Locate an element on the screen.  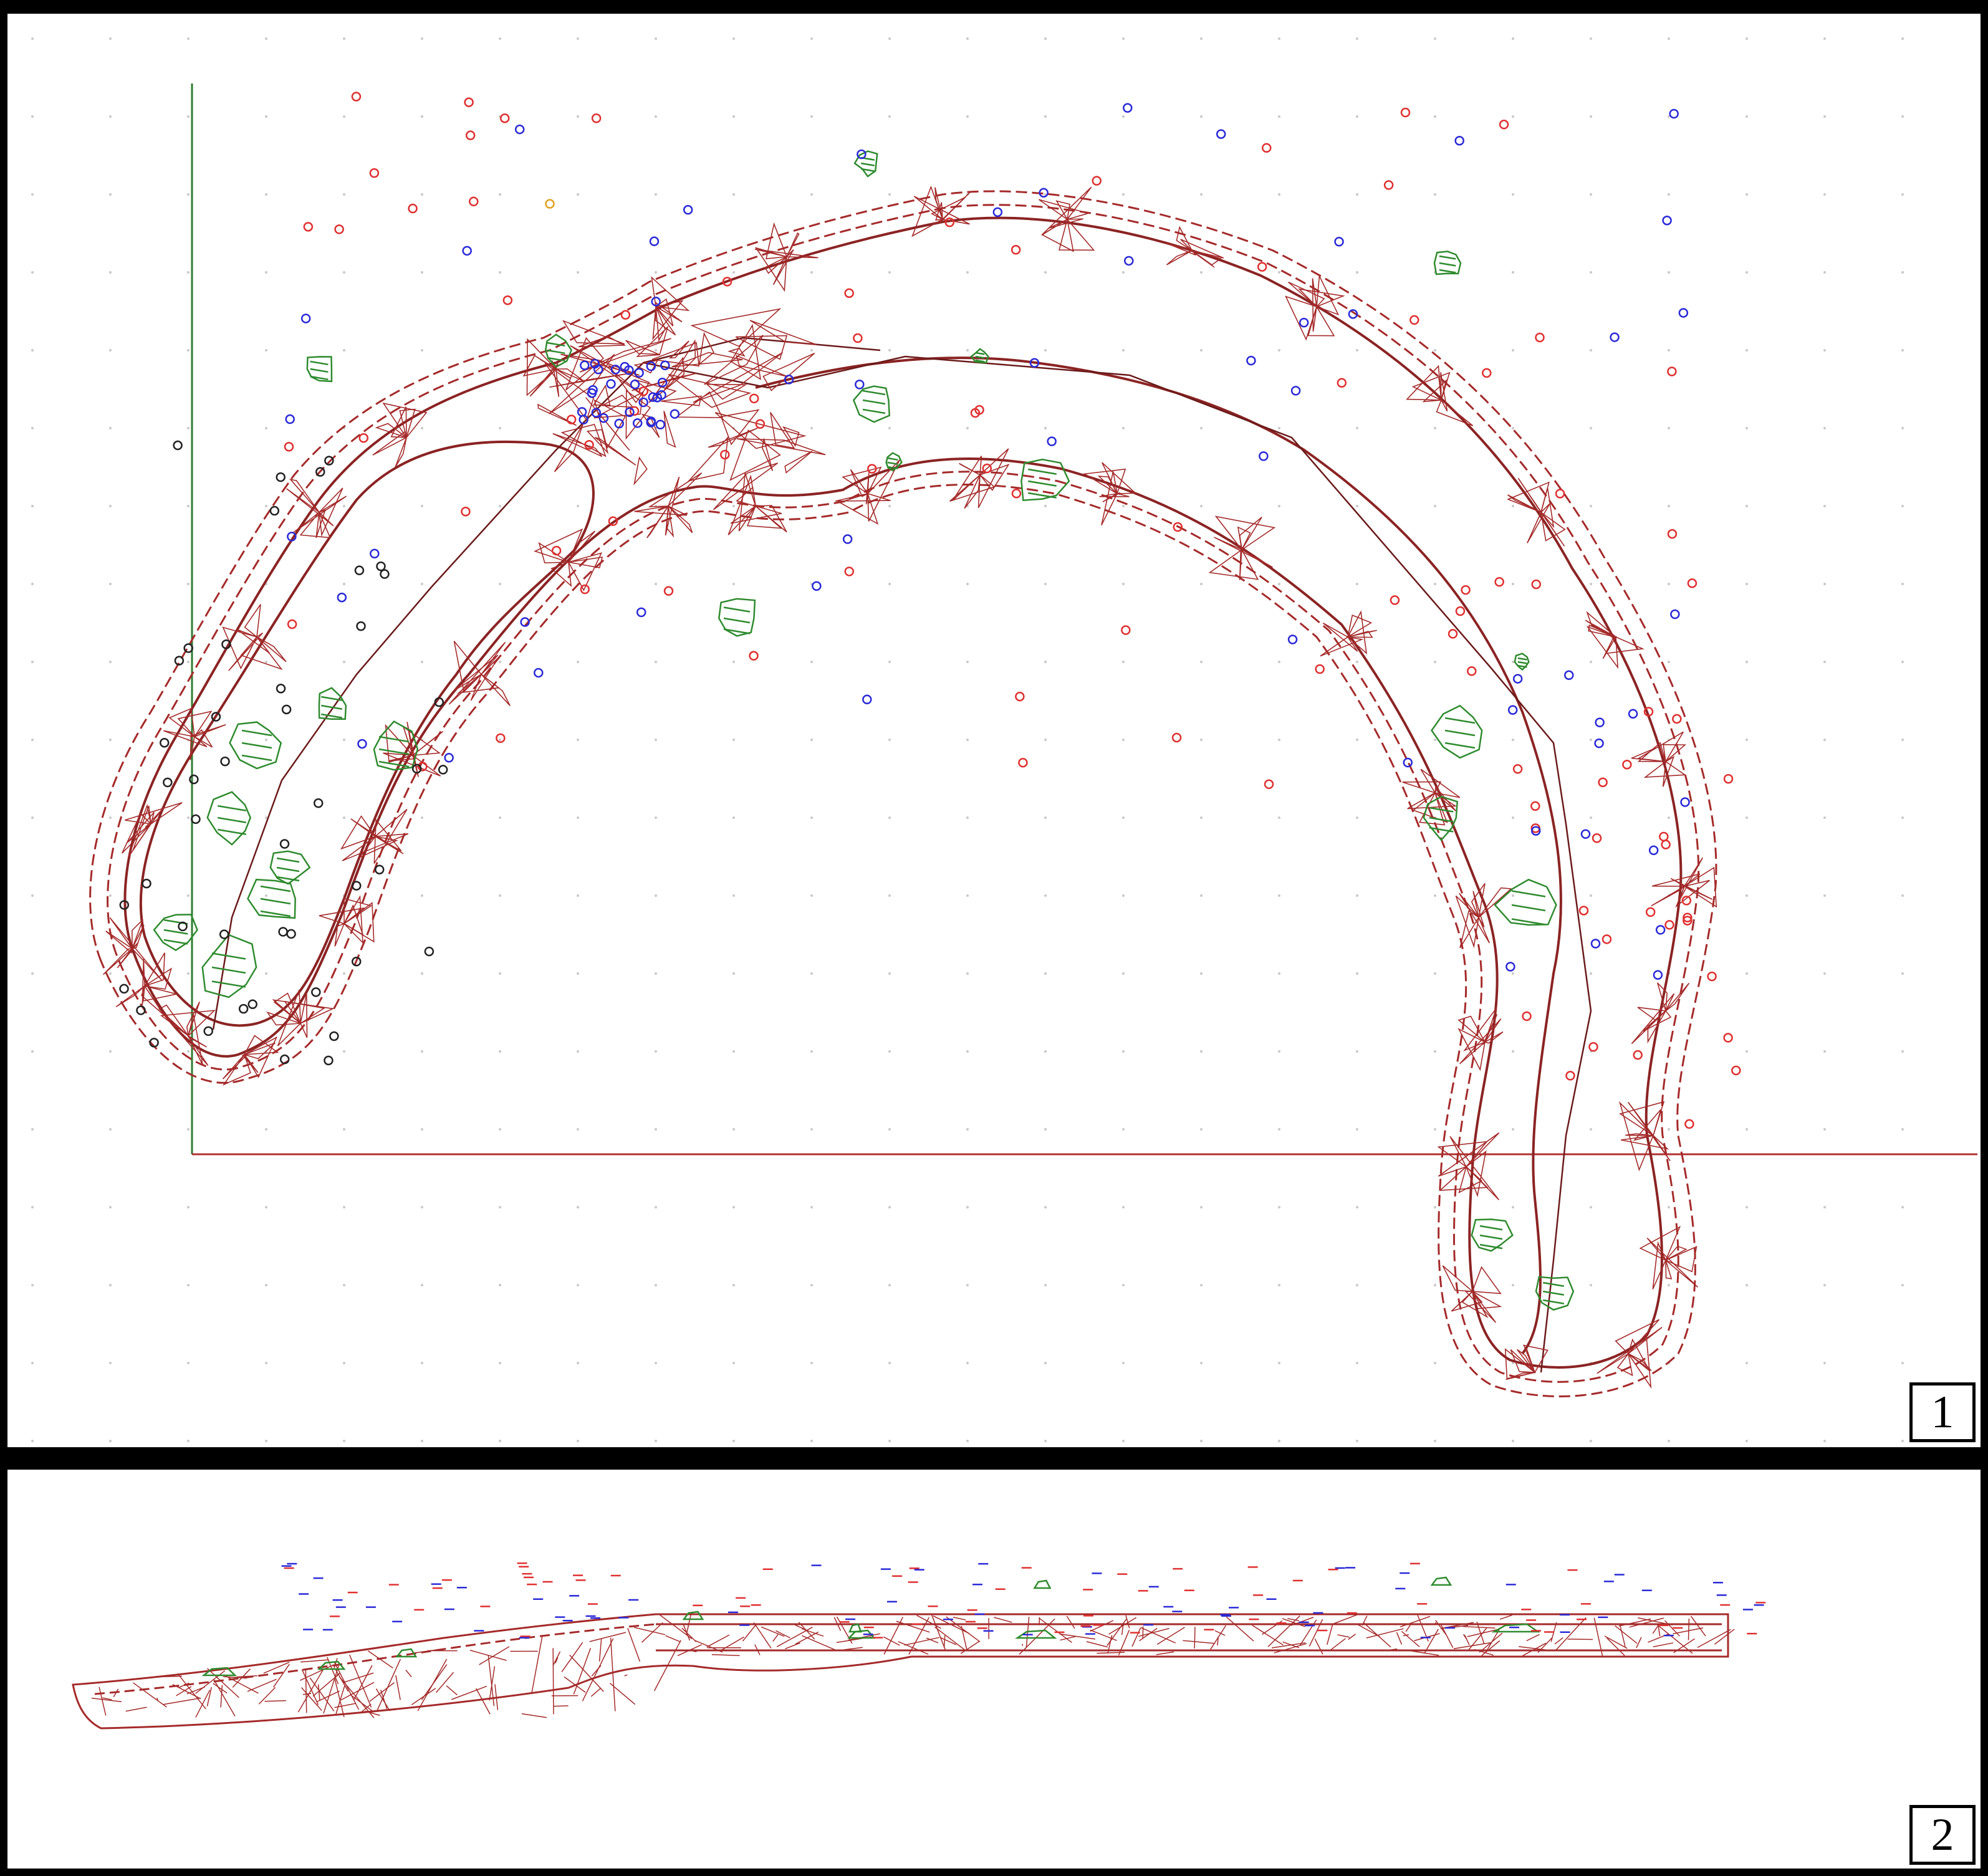
side-rock-outline is located at coordinates (406, 1653).